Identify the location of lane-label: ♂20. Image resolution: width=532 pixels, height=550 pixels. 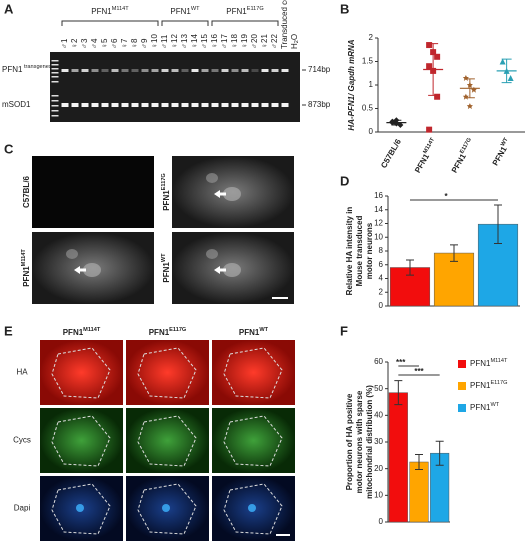
(254, 41).